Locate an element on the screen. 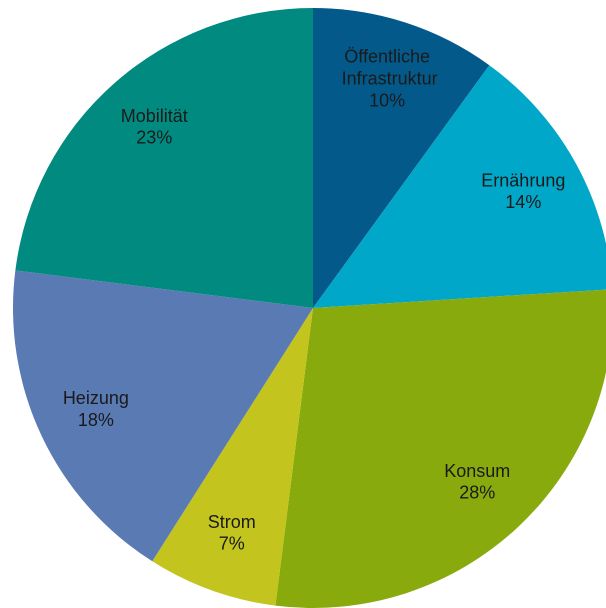 The image size is (606, 608). slice-label: Ernährung is located at coordinates (523, 180).